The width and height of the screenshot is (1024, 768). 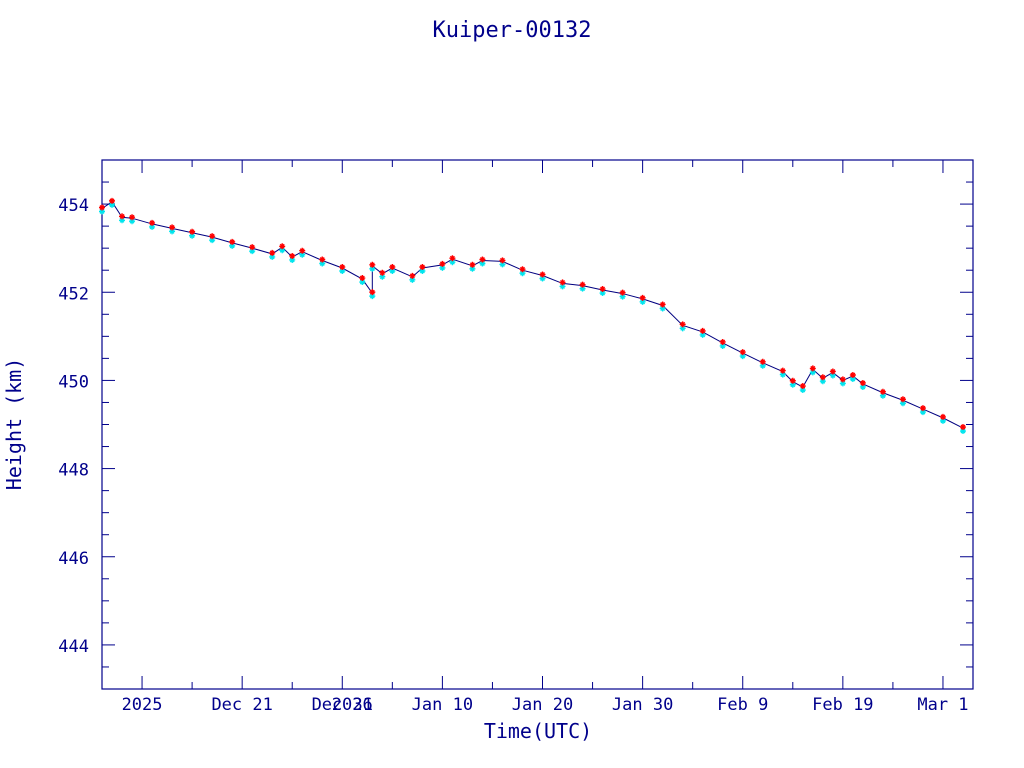 What do you see at coordinates (842, 705) in the screenshot?
I see `x-tick-label: Feb 19` at bounding box center [842, 705].